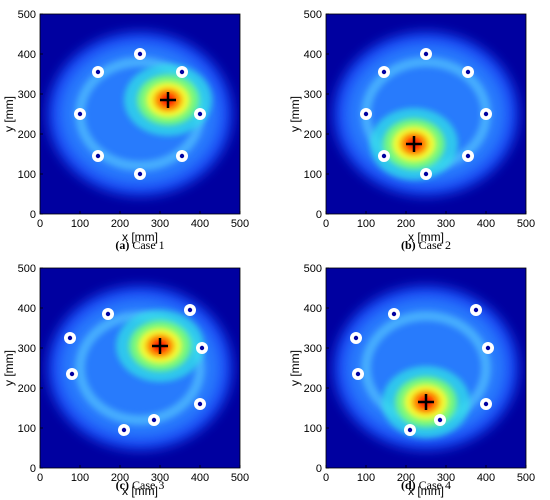  What do you see at coordinates (80, 478) in the screenshot?
I see `x-tick-label: 100` at bounding box center [80, 478].